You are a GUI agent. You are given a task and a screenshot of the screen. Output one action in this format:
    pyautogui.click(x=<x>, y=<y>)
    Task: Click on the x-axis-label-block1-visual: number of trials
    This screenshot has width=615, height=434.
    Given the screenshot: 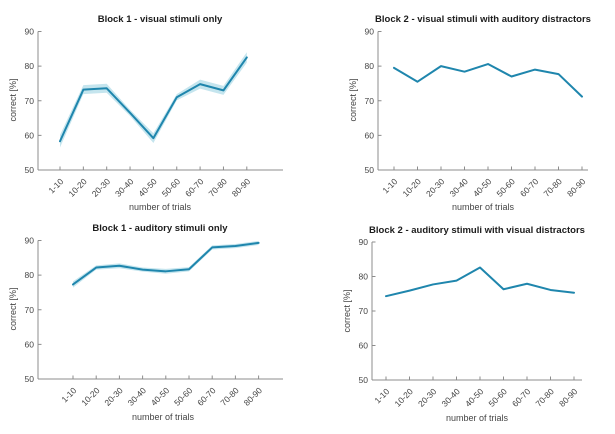 What is the action you would take?
    pyautogui.click(x=160, y=207)
    